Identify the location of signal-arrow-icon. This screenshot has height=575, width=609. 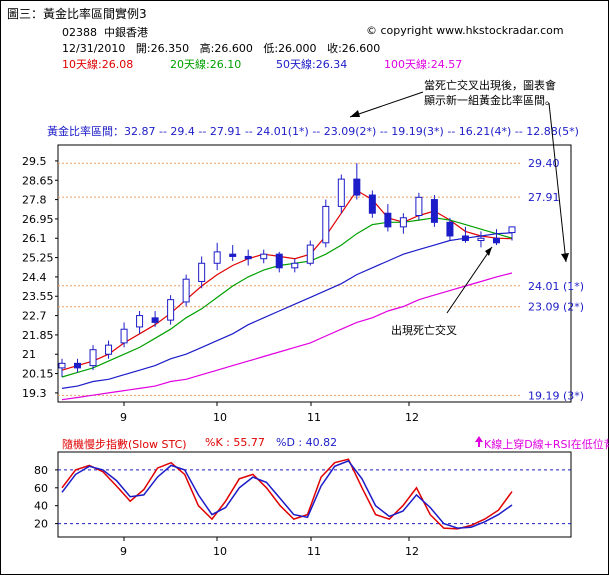
(479, 441).